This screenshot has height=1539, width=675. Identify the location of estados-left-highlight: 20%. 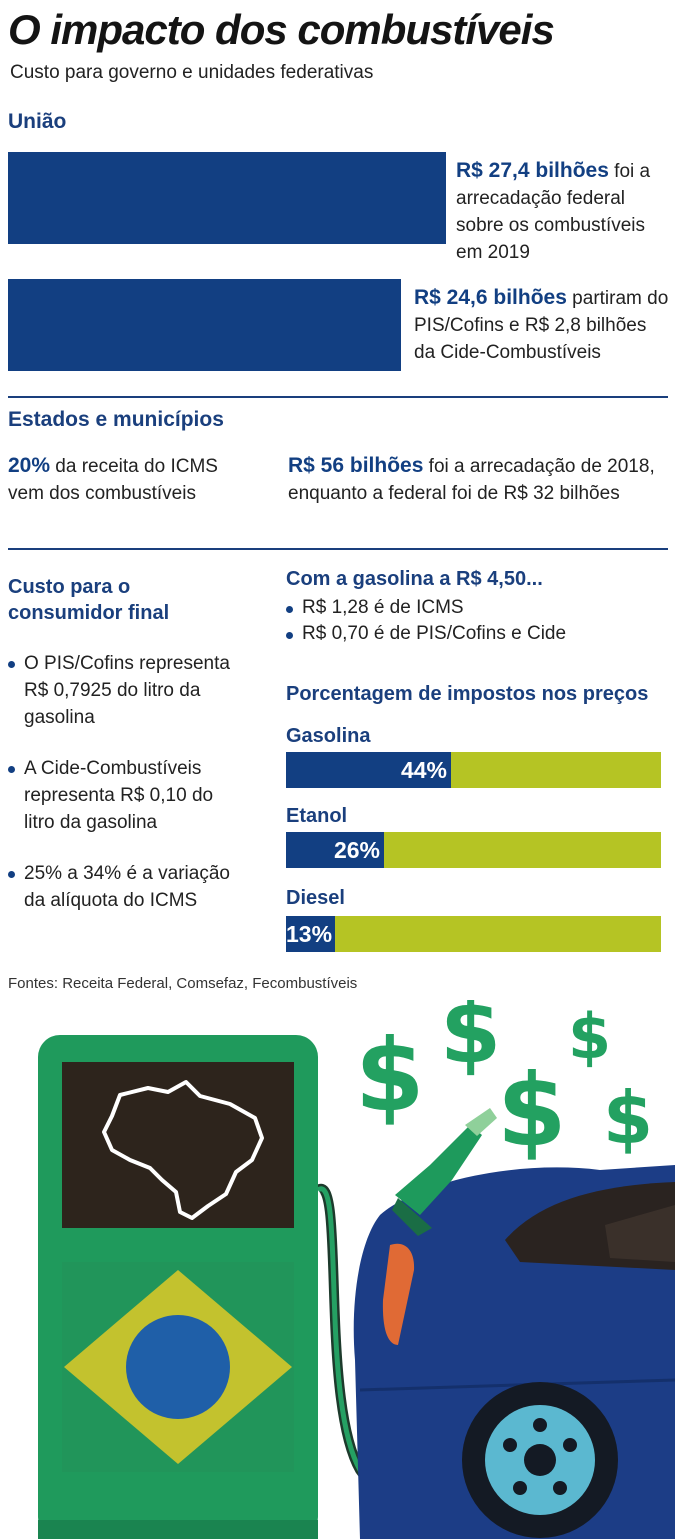
(29, 465).